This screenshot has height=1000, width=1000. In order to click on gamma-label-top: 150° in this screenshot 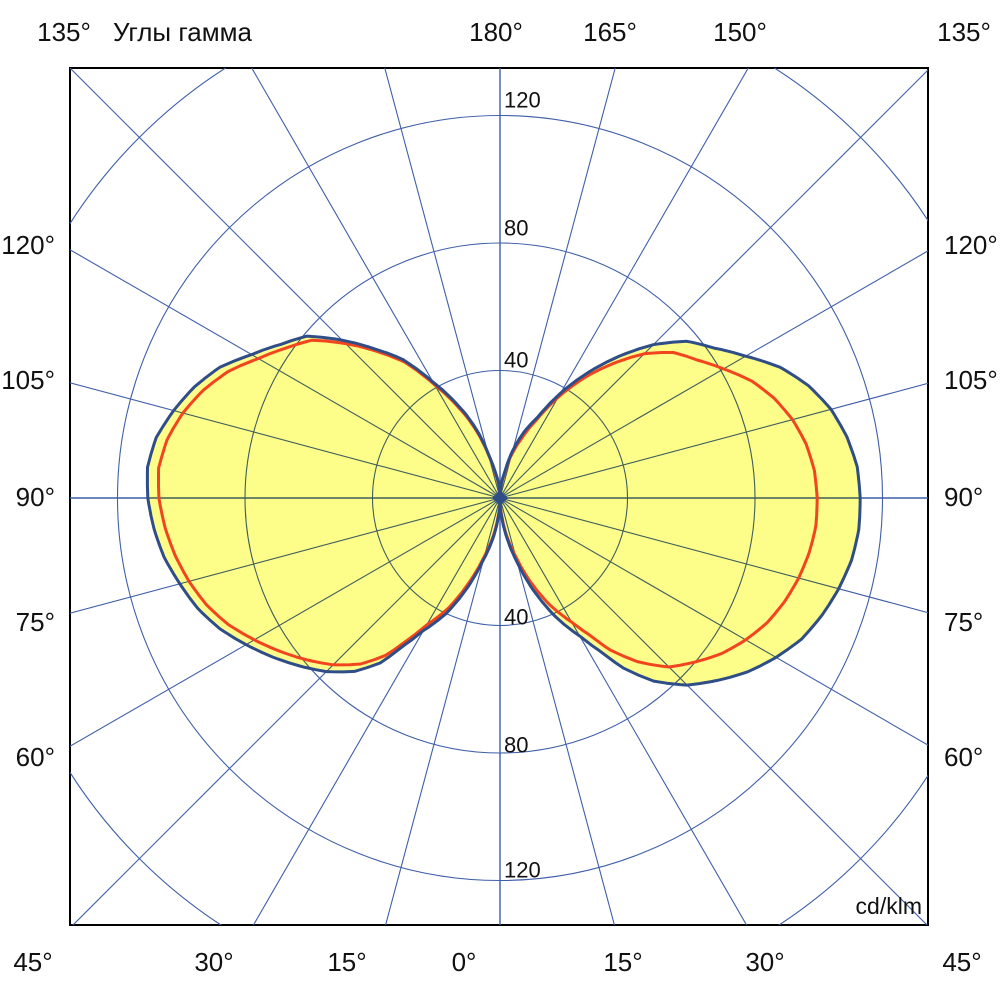, I will do `click(740, 32)`.